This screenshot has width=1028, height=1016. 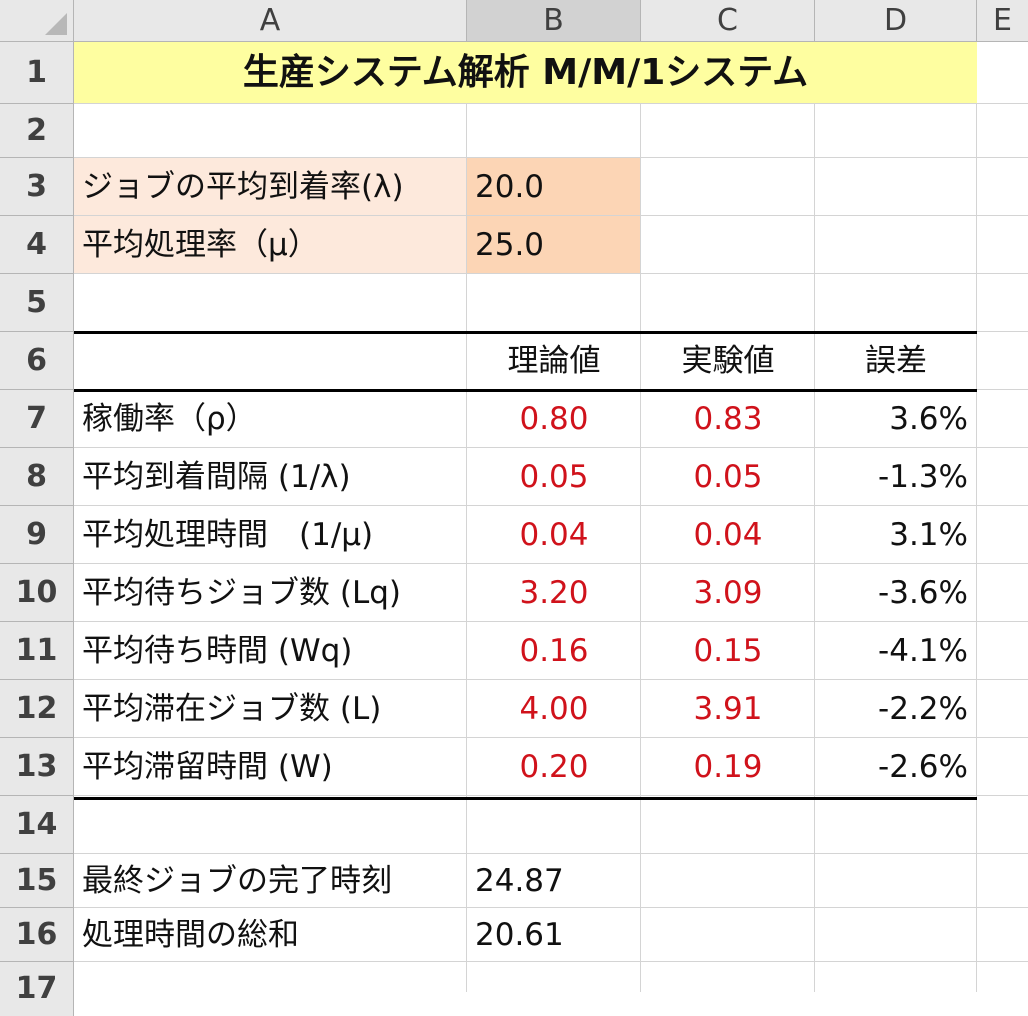 I want to click on header-theory: 理論値, so click(x=554, y=361).